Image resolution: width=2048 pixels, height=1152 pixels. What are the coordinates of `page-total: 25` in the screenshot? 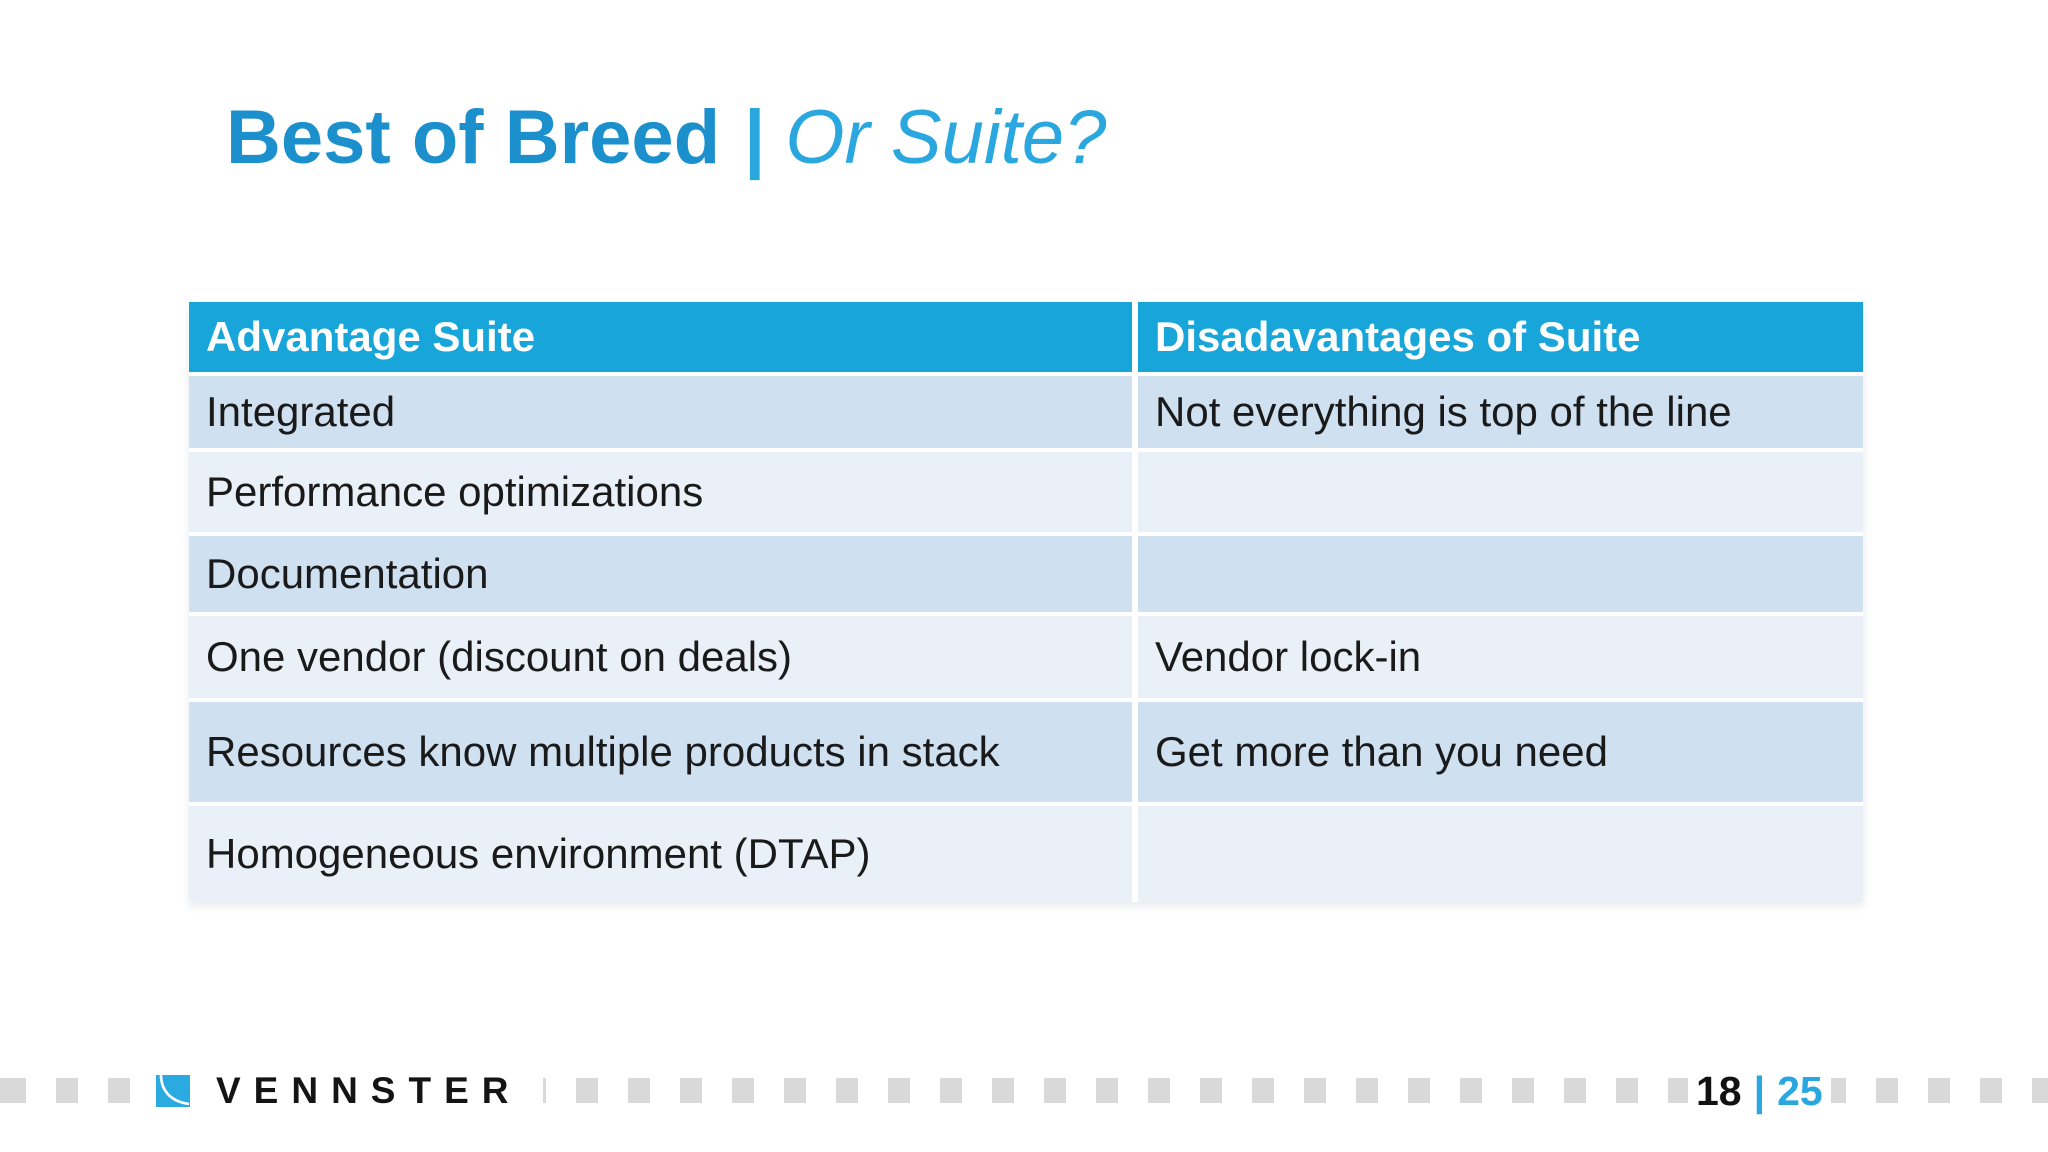 It's located at (1800, 1090).